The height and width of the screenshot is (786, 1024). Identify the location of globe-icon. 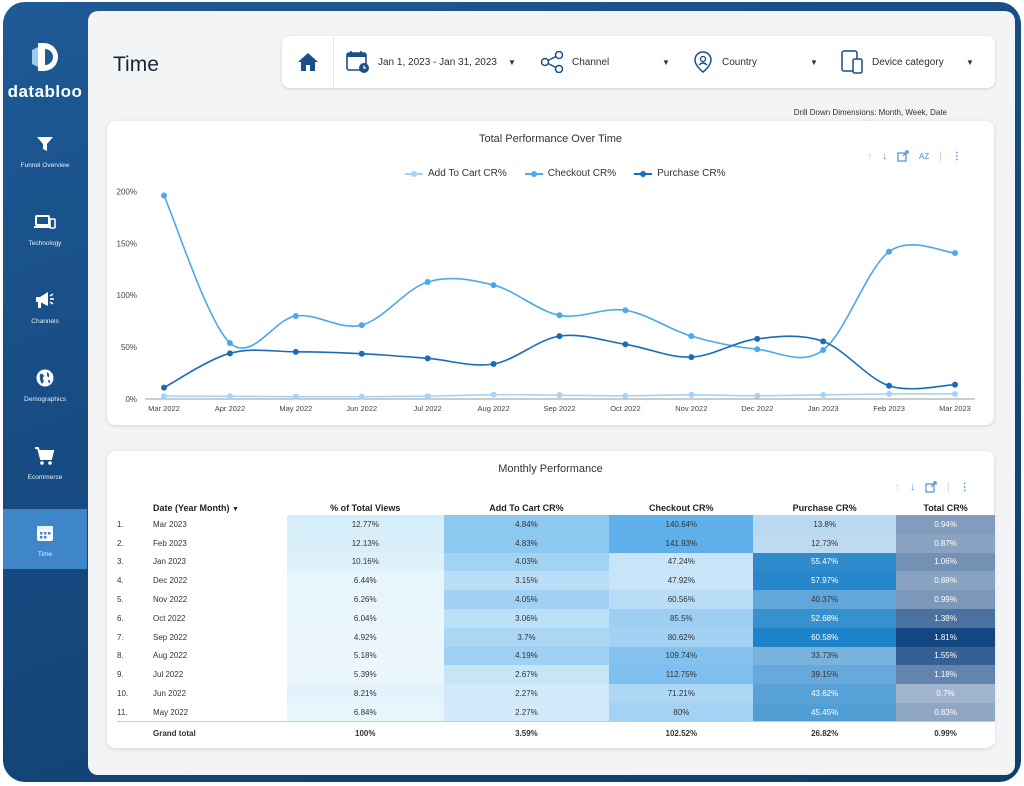
(45, 378).